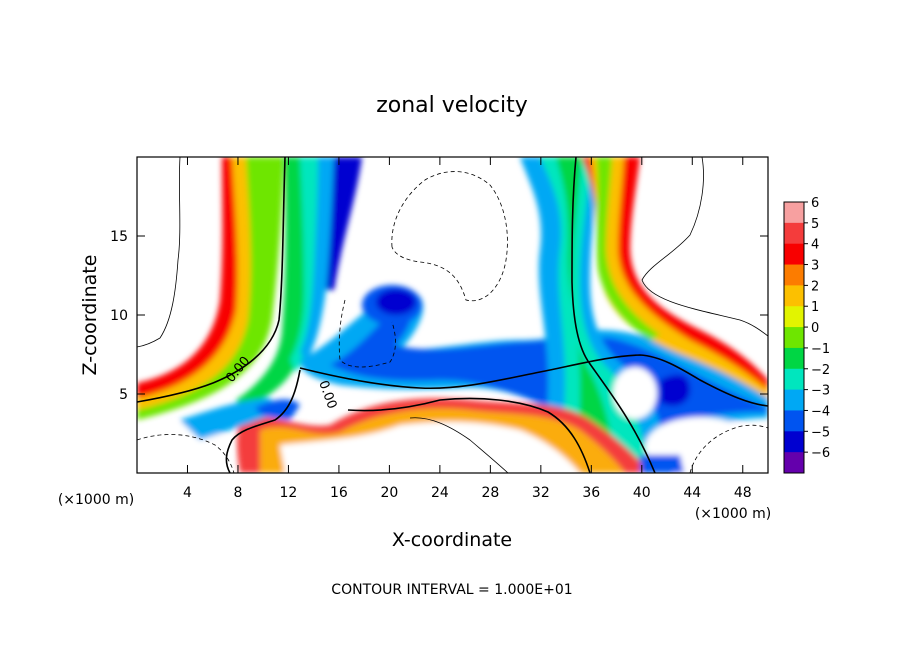  Describe the element at coordinates (440, 493) in the screenshot. I see `x-tick-label: 24` at that location.